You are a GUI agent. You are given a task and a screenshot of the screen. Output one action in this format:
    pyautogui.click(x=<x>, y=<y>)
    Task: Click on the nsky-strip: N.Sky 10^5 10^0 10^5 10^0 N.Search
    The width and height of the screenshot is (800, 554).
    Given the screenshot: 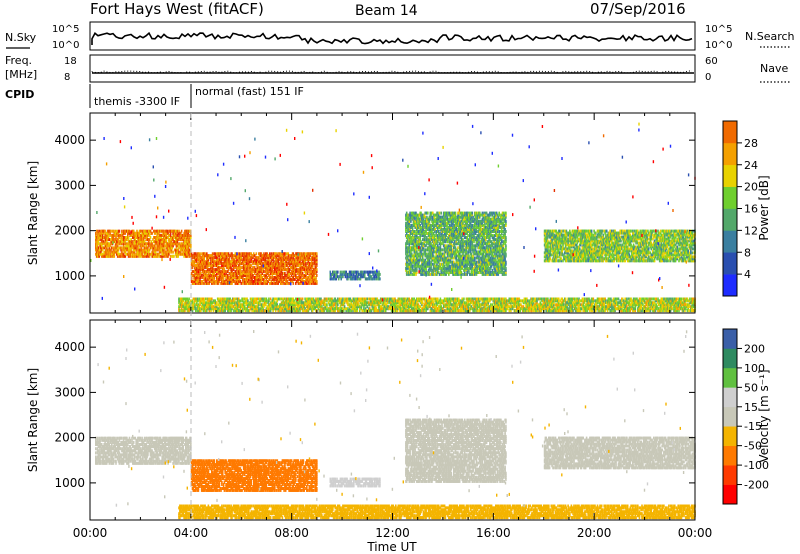 What is the action you would take?
    pyautogui.click(x=400, y=36)
    